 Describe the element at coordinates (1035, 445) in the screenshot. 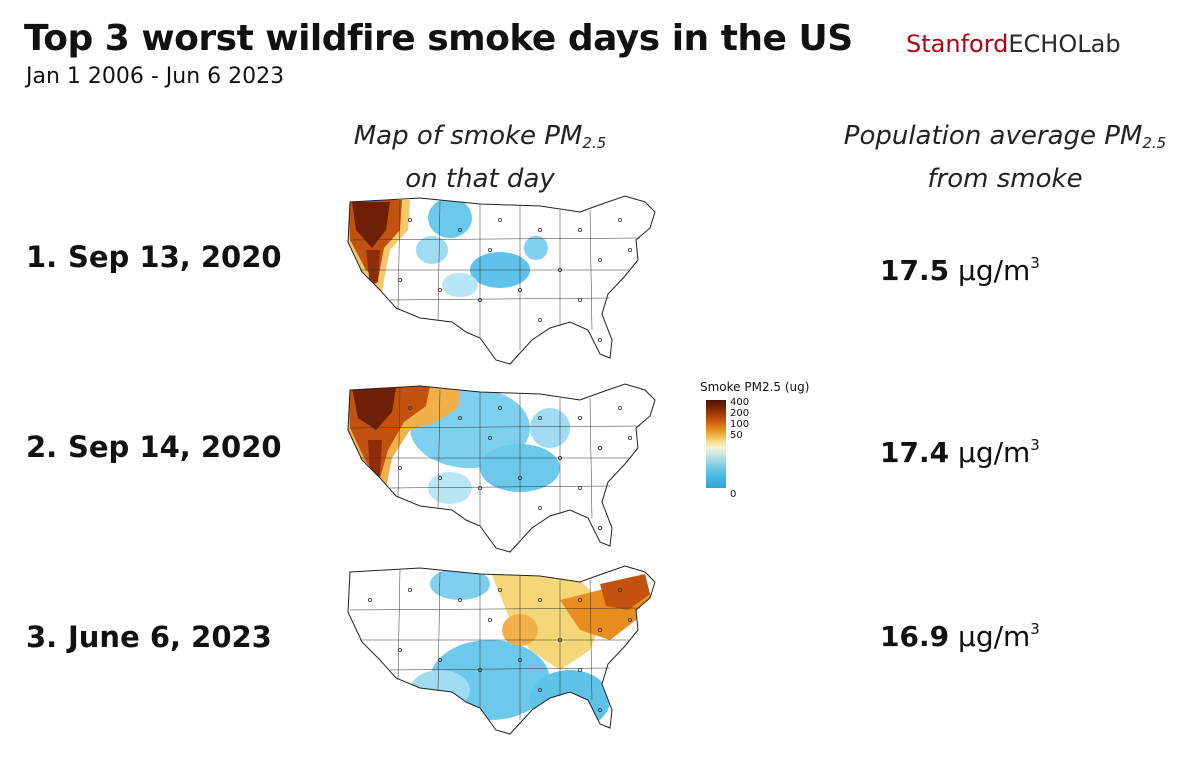

I see `pm-unit-exp-2: 3` at that location.